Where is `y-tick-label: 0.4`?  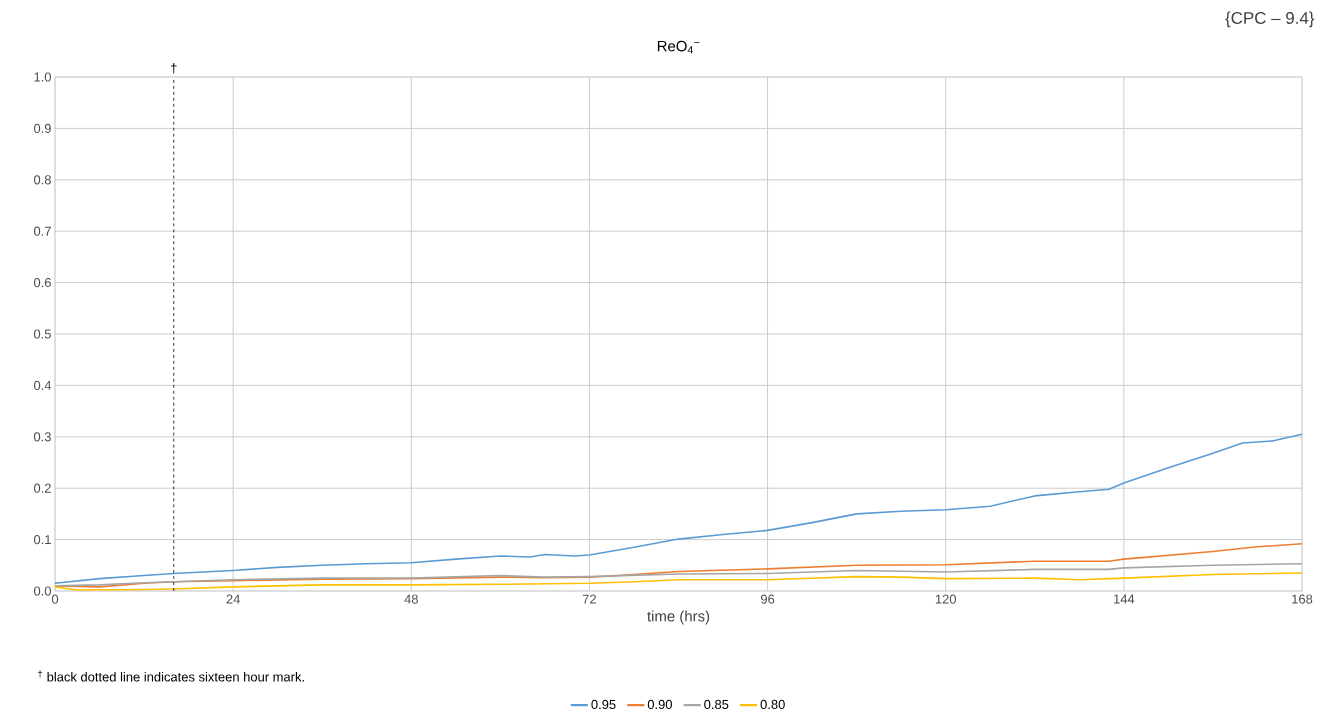 y-tick-label: 0.4 is located at coordinates (42, 385).